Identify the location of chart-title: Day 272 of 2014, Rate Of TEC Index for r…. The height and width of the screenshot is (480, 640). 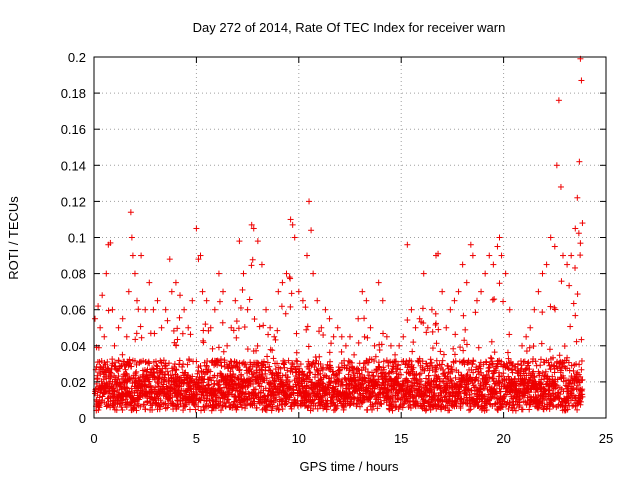
(349, 27).